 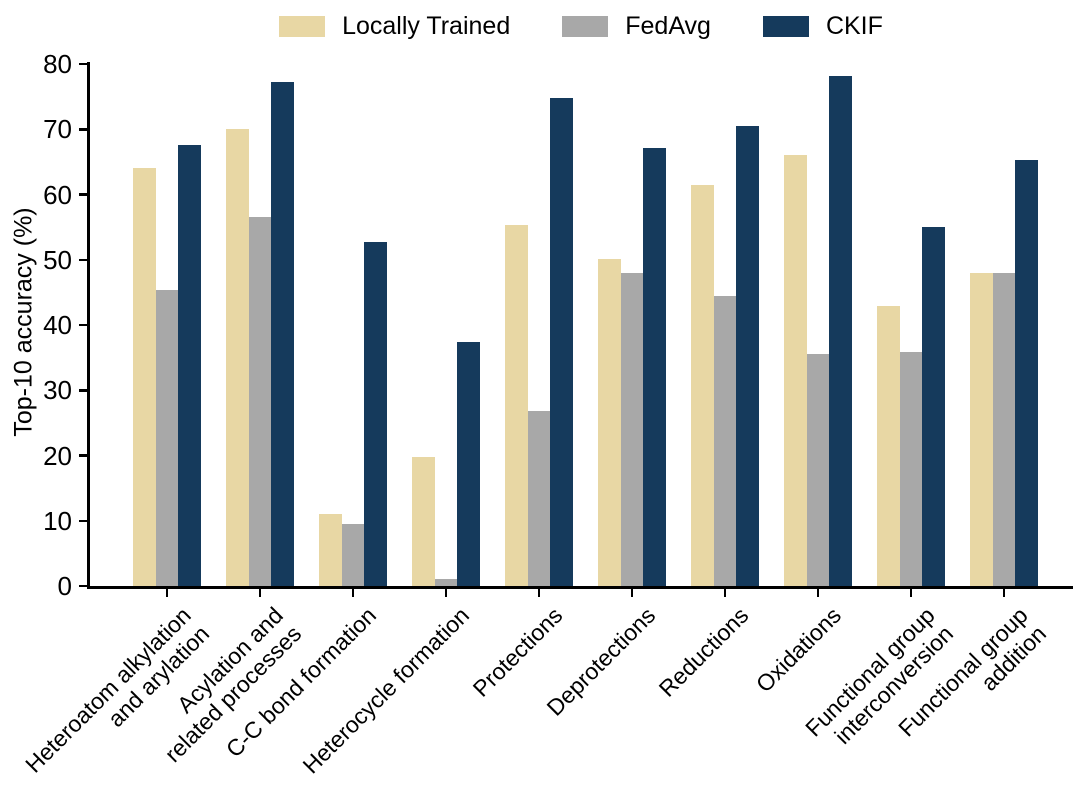 I want to click on y-tick-label: 0, so click(x=64, y=586).